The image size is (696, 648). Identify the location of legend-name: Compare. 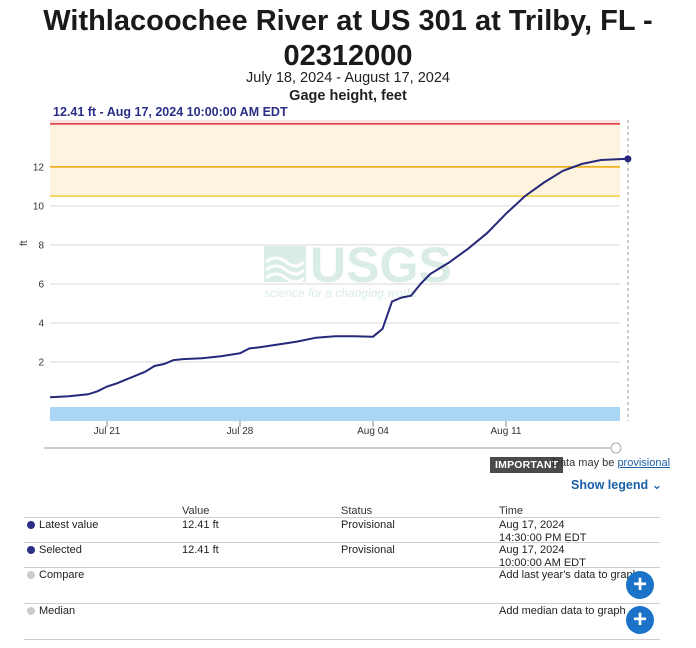
(62, 575).